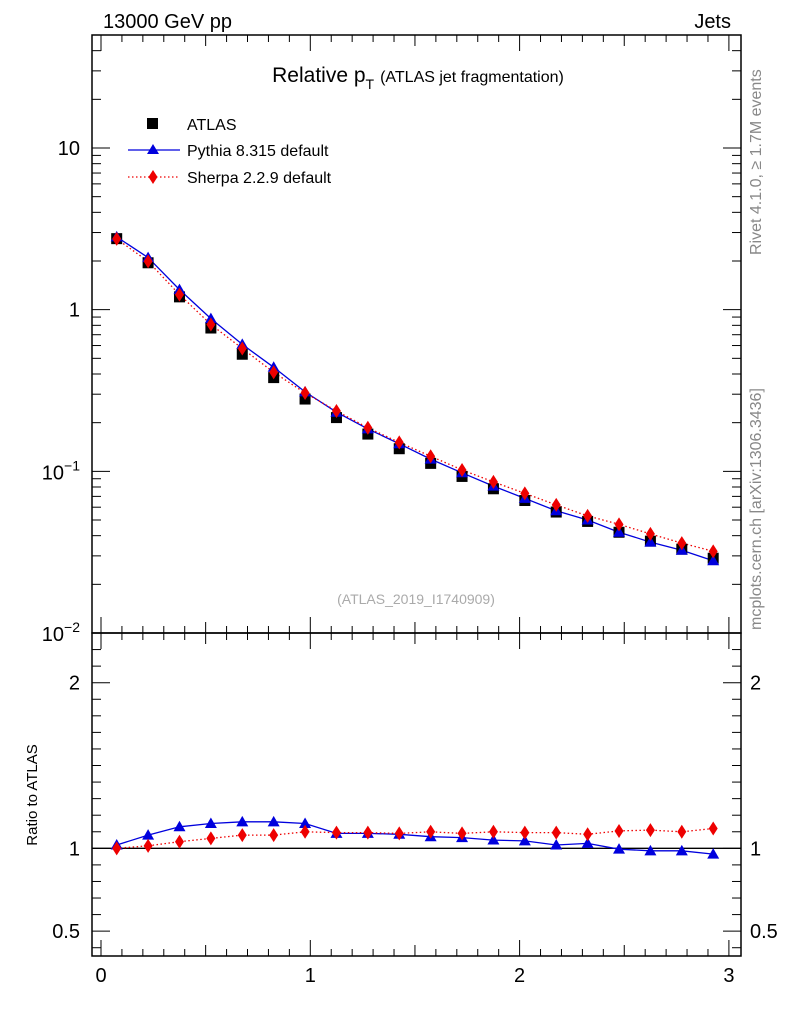 Image resolution: width=786 pixels, height=1024 pixels. Describe the element at coordinates (755, 684) in the screenshot. I see `y-tick-label-right: 2` at that location.